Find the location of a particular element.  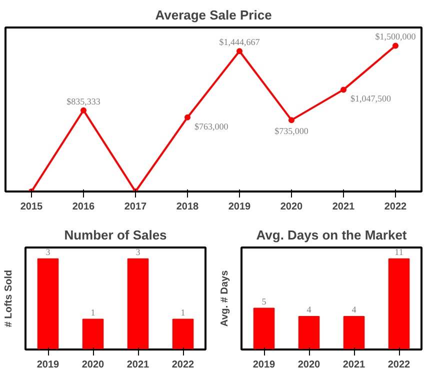

data-label: $1,444,667 is located at coordinates (239, 42).